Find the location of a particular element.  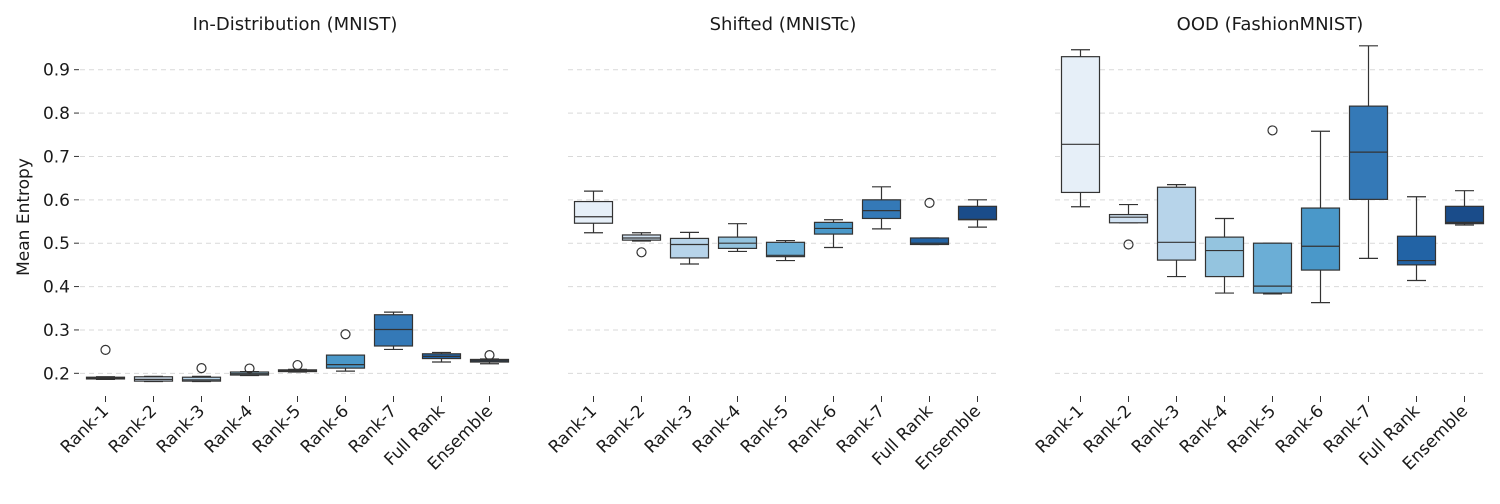

y-tick-label: 0.9 is located at coordinates (56, 71).